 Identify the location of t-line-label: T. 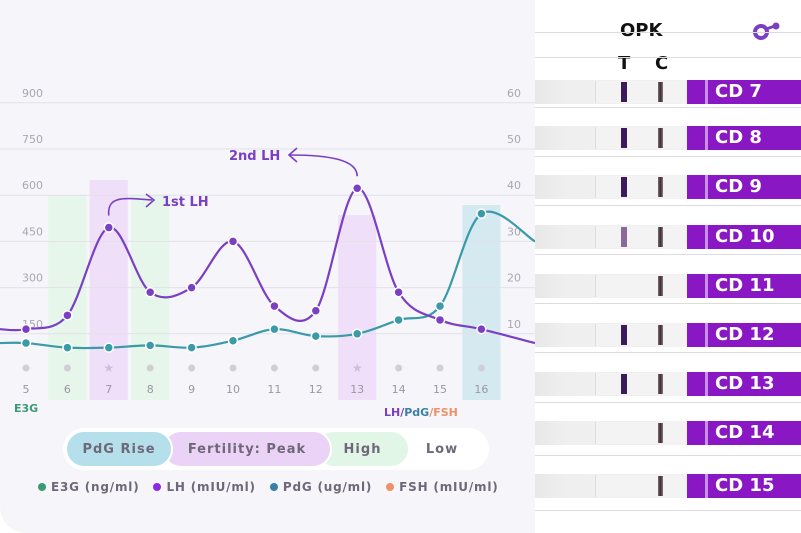
(624, 63).